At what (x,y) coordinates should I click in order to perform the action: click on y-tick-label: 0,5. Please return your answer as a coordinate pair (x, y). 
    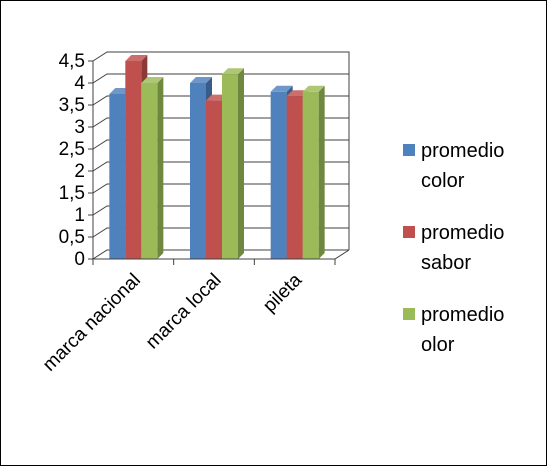
    Looking at the image, I should click on (72, 237).